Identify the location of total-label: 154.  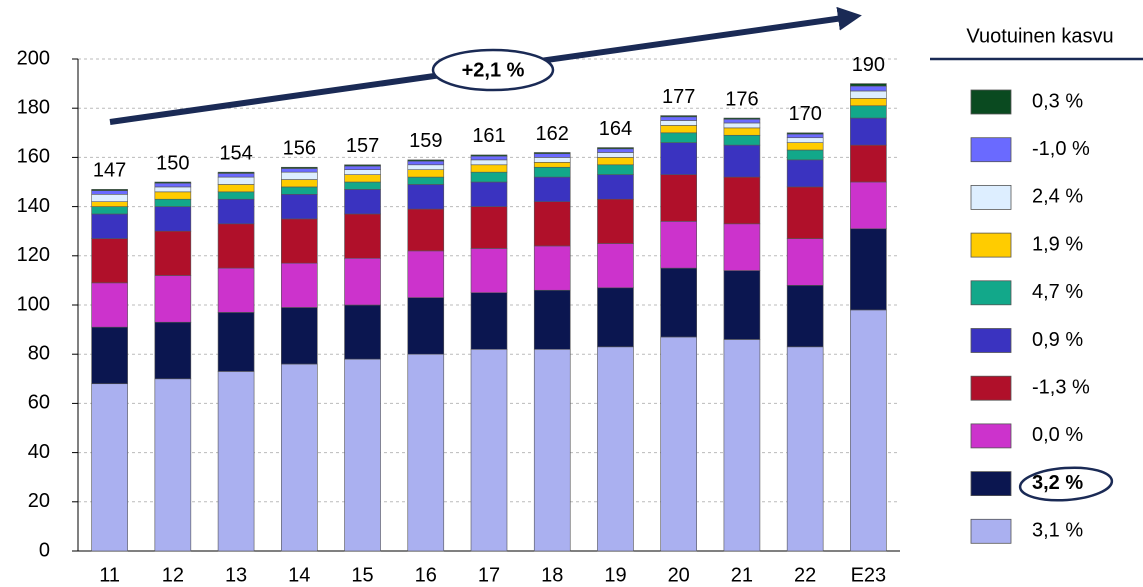
(235, 153).